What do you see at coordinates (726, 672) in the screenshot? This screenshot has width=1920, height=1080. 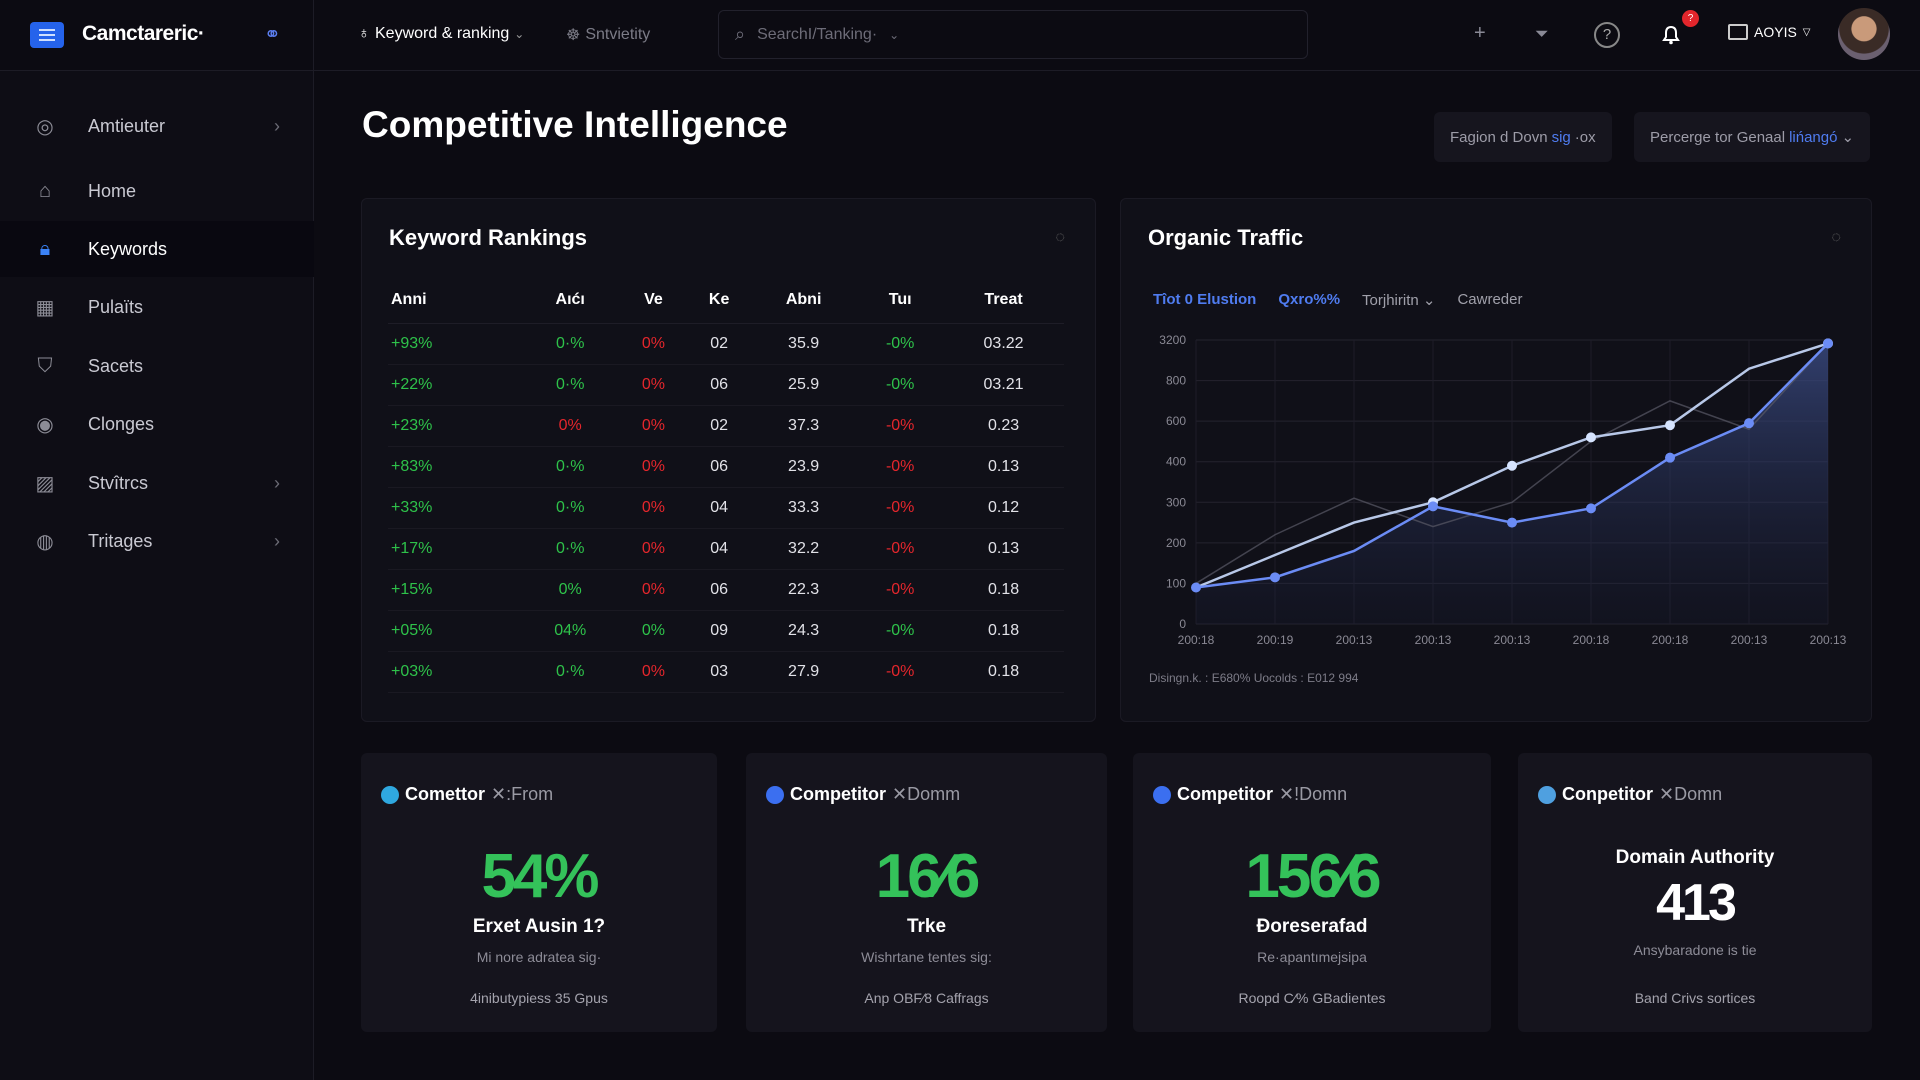 I see `table-row: +03% 0·% 0% 03 27.9 -0% 0.18` at bounding box center [726, 672].